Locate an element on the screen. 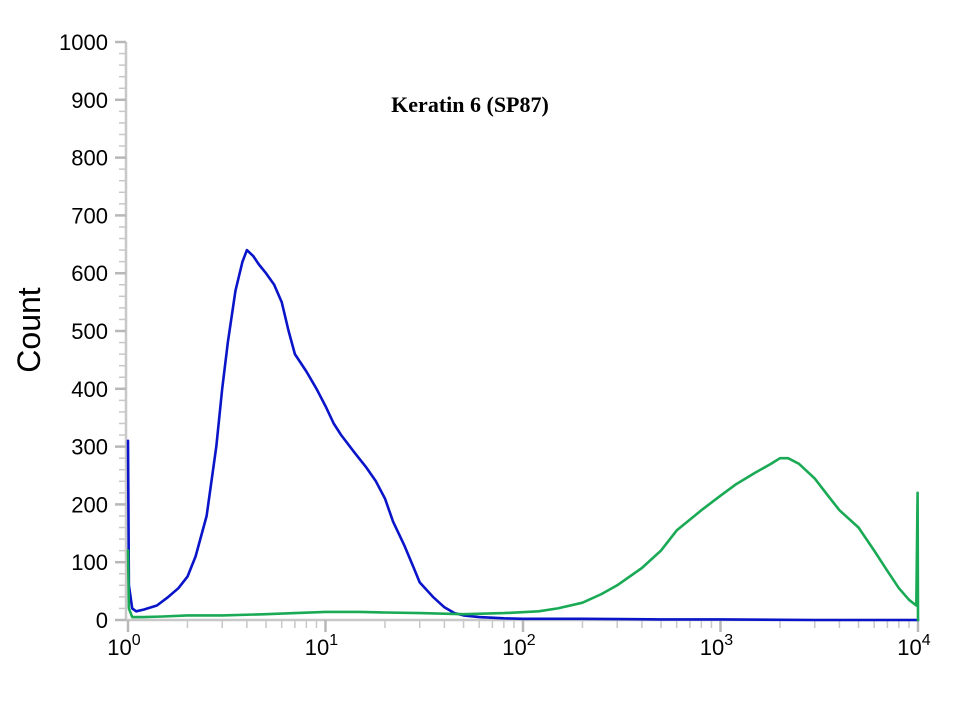  y-tick-label: 400 is located at coordinates (89, 389).